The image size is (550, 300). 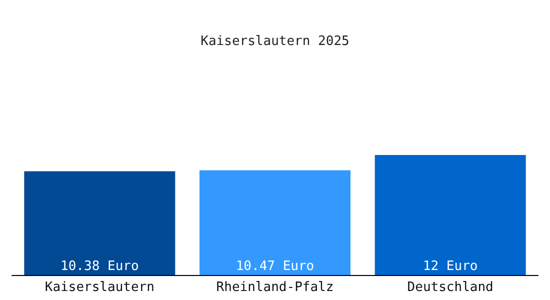 What do you see at coordinates (450, 266) in the screenshot?
I see `data-label: 12 Euro` at bounding box center [450, 266].